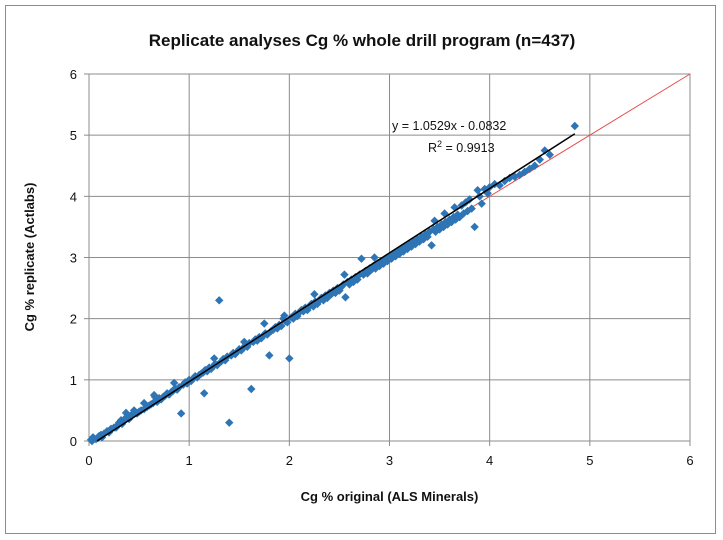 The image size is (723, 540). What do you see at coordinates (73, 441) in the screenshot?
I see `y-tick-label: 0` at bounding box center [73, 441].